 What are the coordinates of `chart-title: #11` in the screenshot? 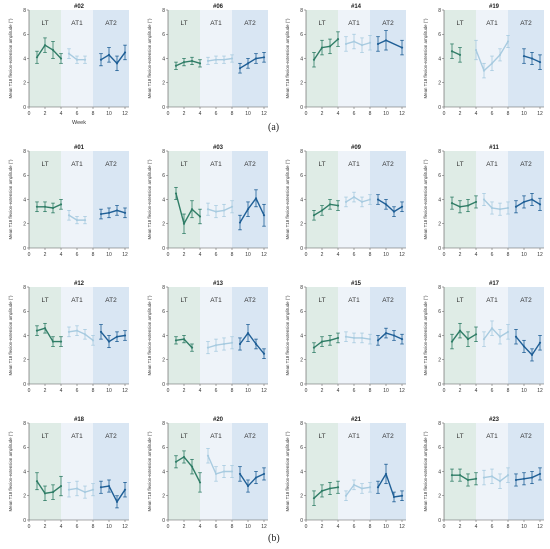 It's located at (494, 148).